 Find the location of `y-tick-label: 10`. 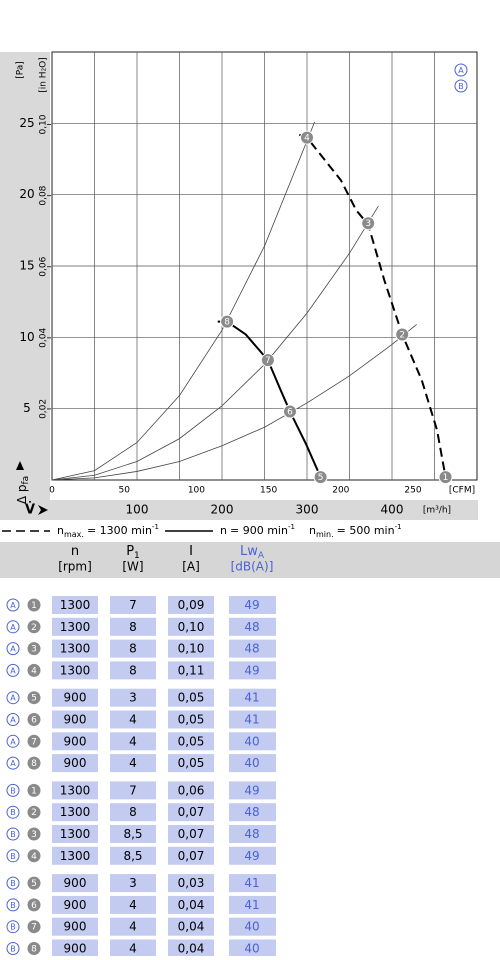

y-tick-label: 10 is located at coordinates (26, 337).